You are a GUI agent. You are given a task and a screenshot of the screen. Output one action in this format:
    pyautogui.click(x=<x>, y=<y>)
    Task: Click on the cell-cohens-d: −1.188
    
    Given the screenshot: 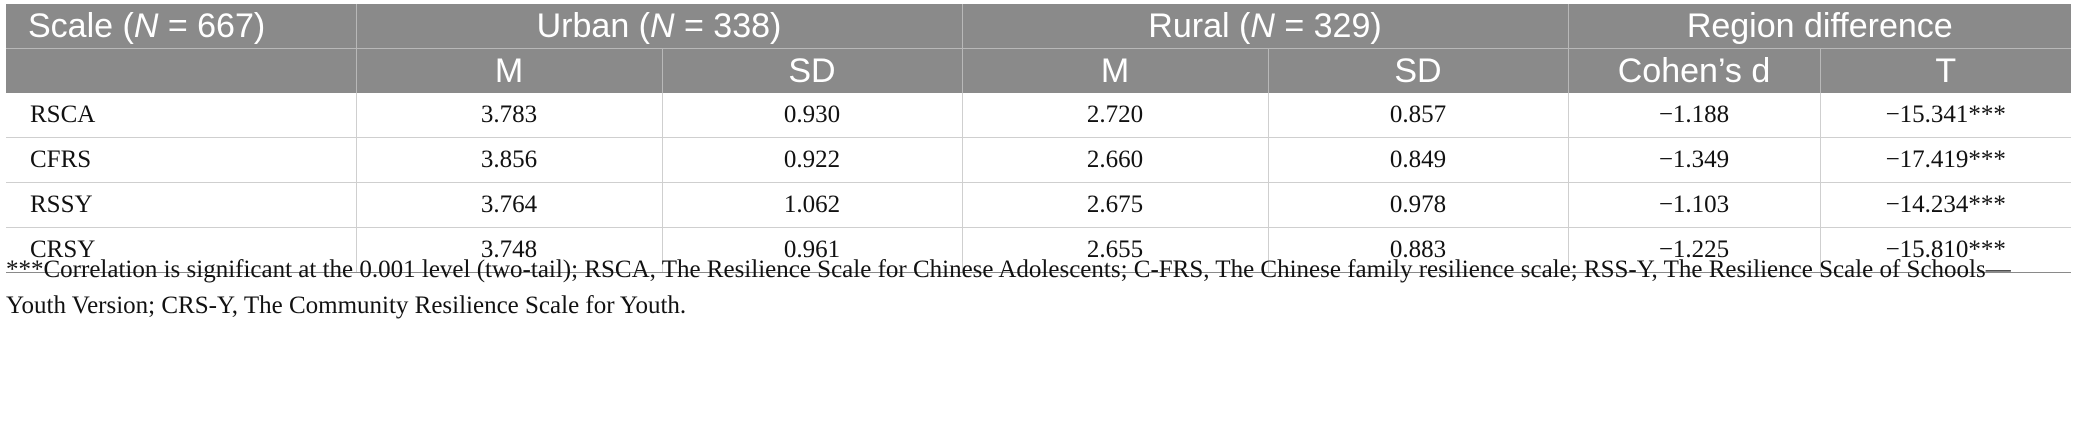 What is the action you would take?
    pyautogui.click(x=1693, y=115)
    